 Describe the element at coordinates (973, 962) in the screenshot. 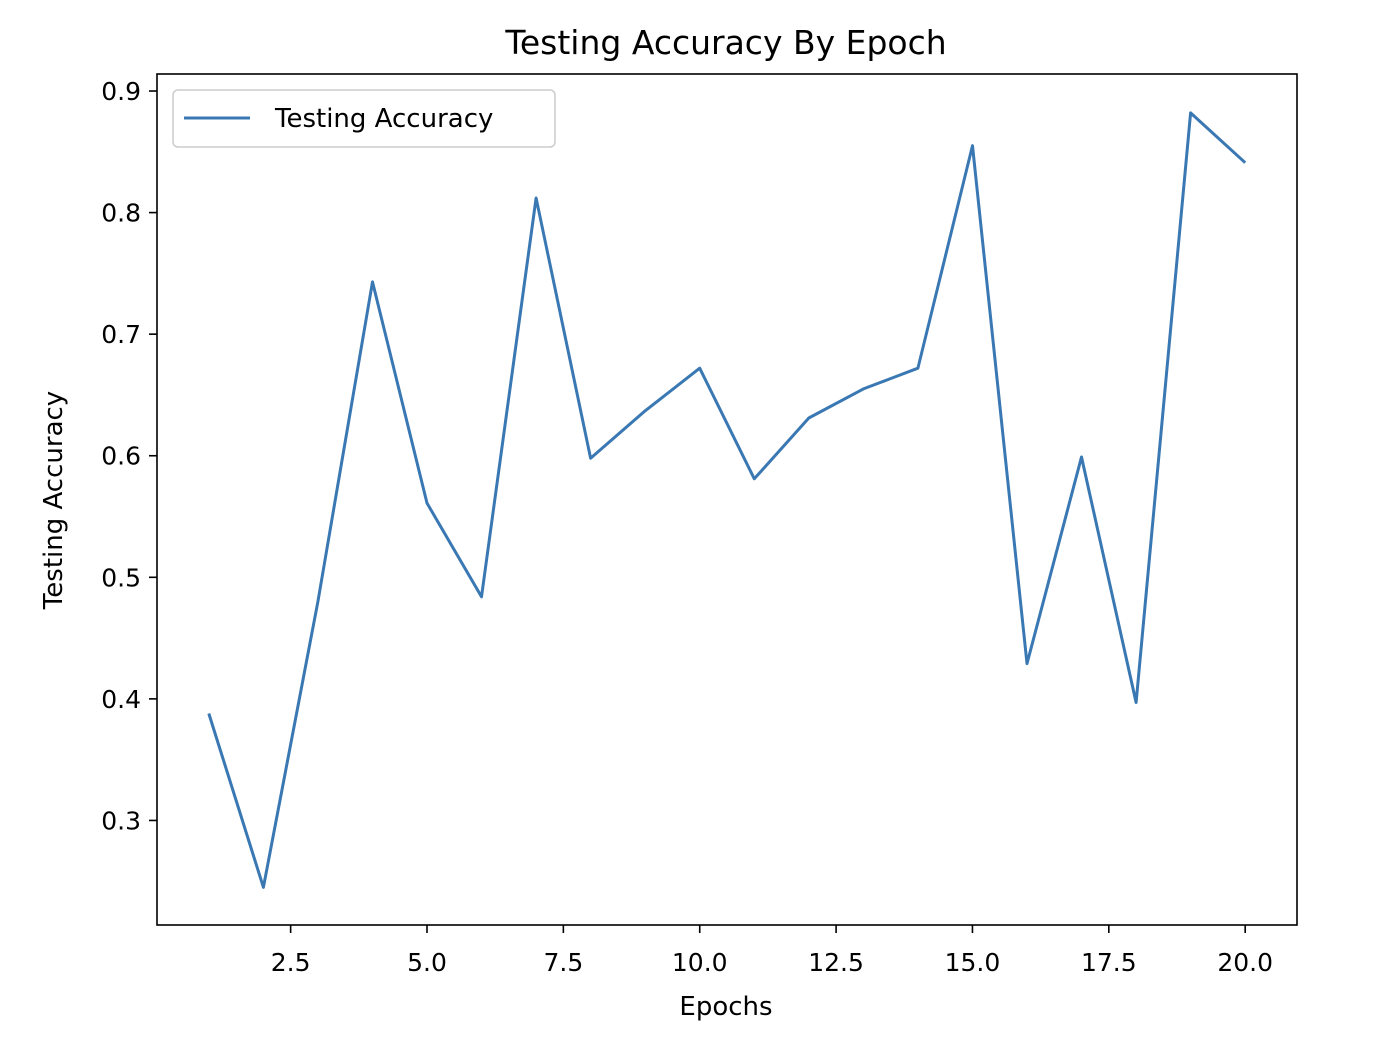

I see `x-tick-label: 15.0` at that location.